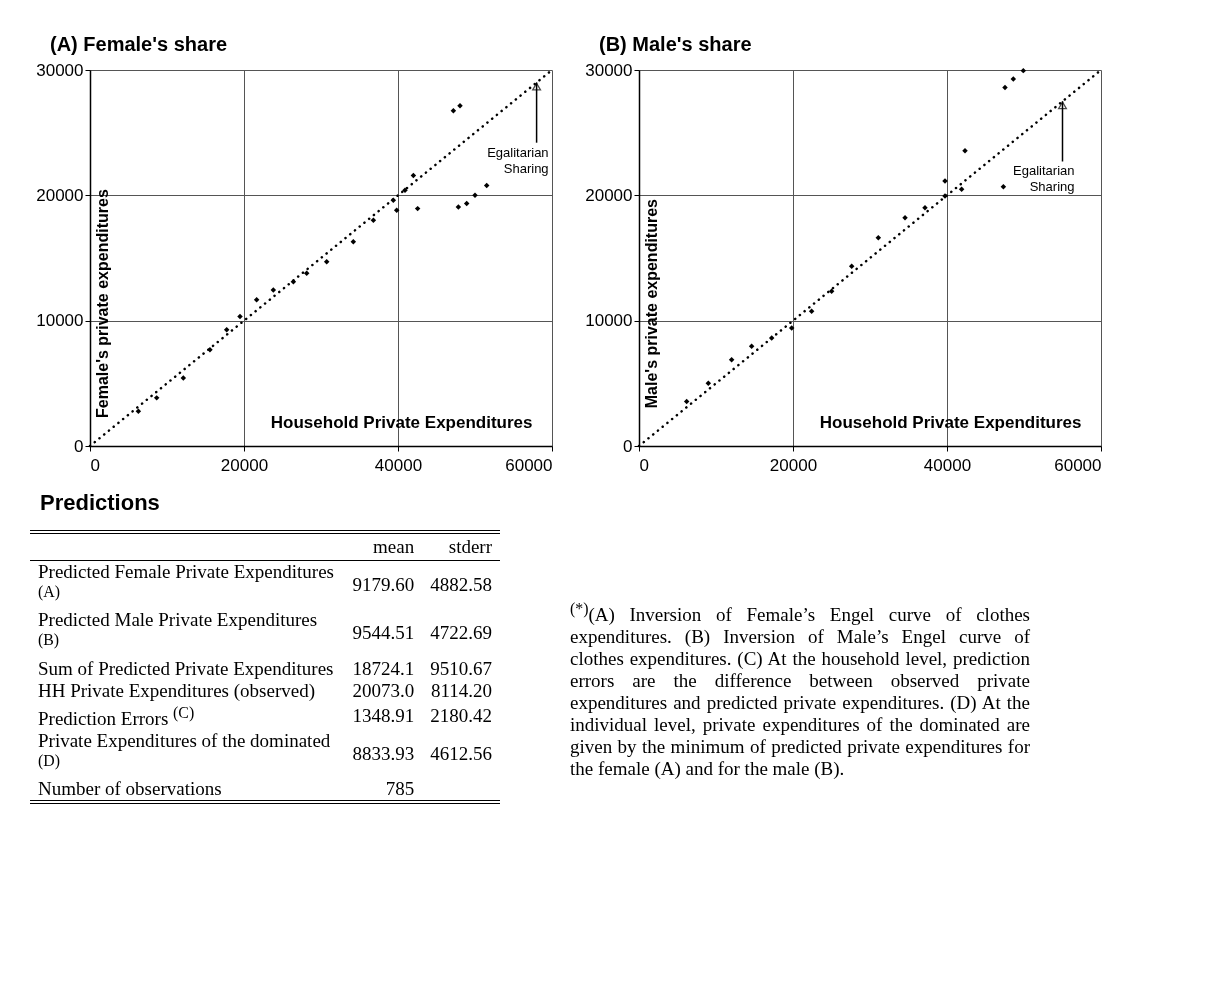 Image resolution: width=1213 pixels, height=981 pixels. Describe the element at coordinates (675, 44) in the screenshot. I see `chart-title: (B) Male's share` at that location.